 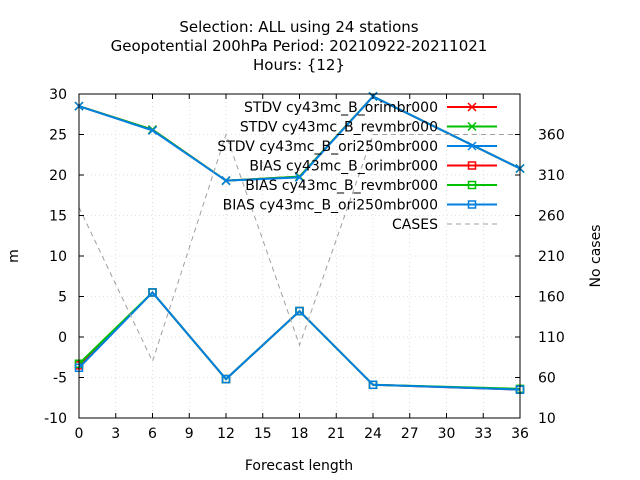 I want to click on x-axis-label: Forecast length, so click(x=299, y=466).